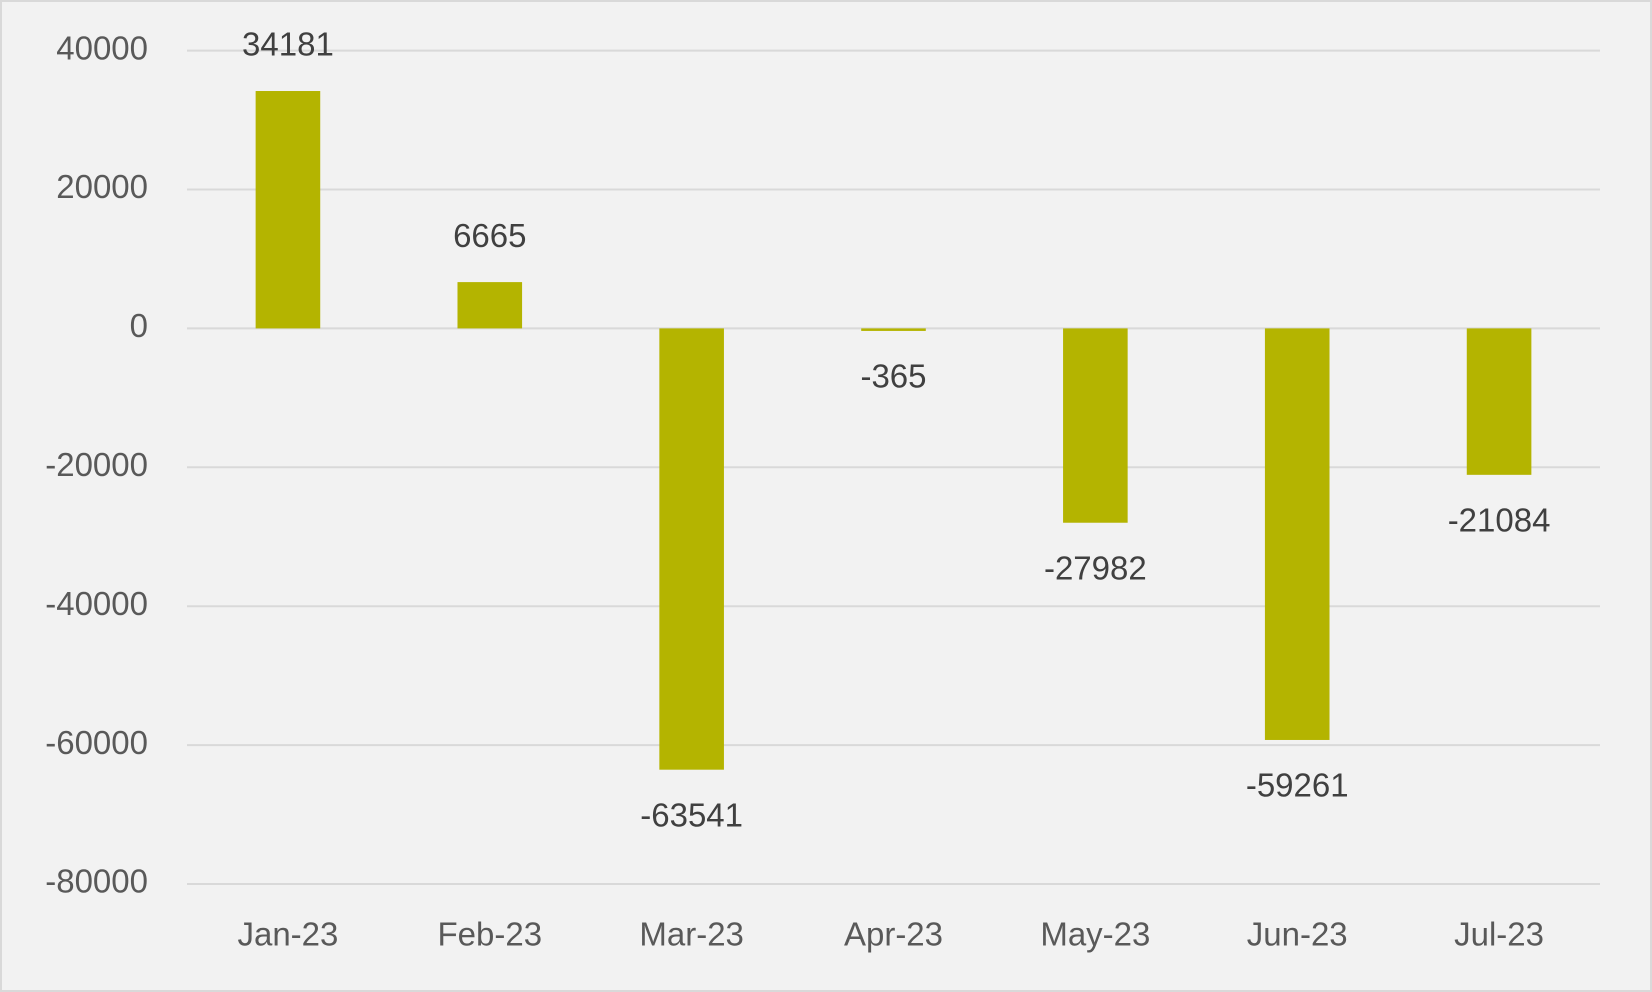 Image resolution: width=1652 pixels, height=992 pixels. I want to click on data-label: 34181, so click(288, 44).